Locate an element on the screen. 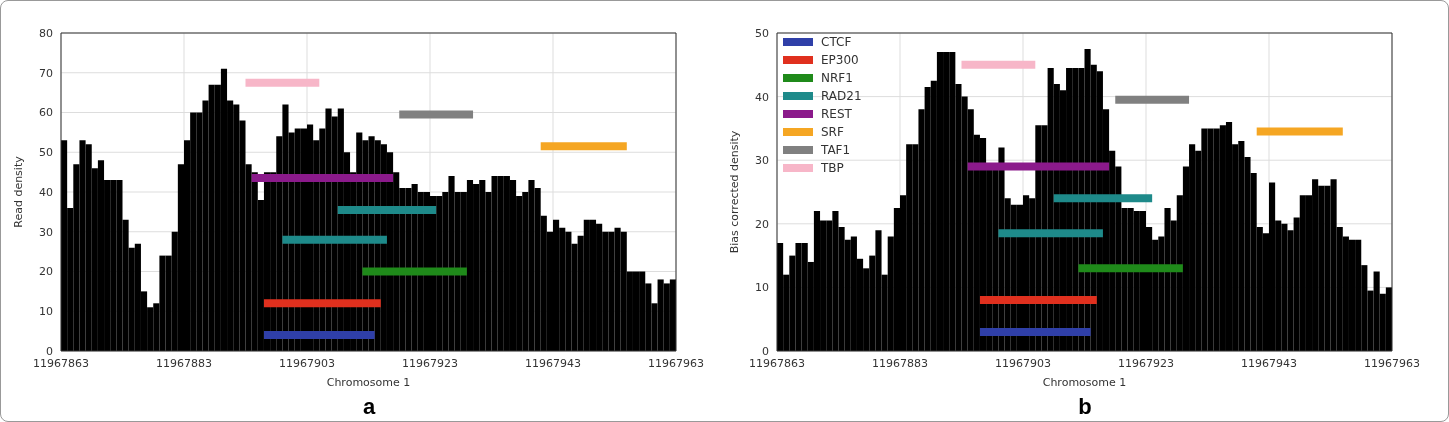 The height and width of the screenshot is (422, 1449). legend-label: EP300 is located at coordinates (840, 60).